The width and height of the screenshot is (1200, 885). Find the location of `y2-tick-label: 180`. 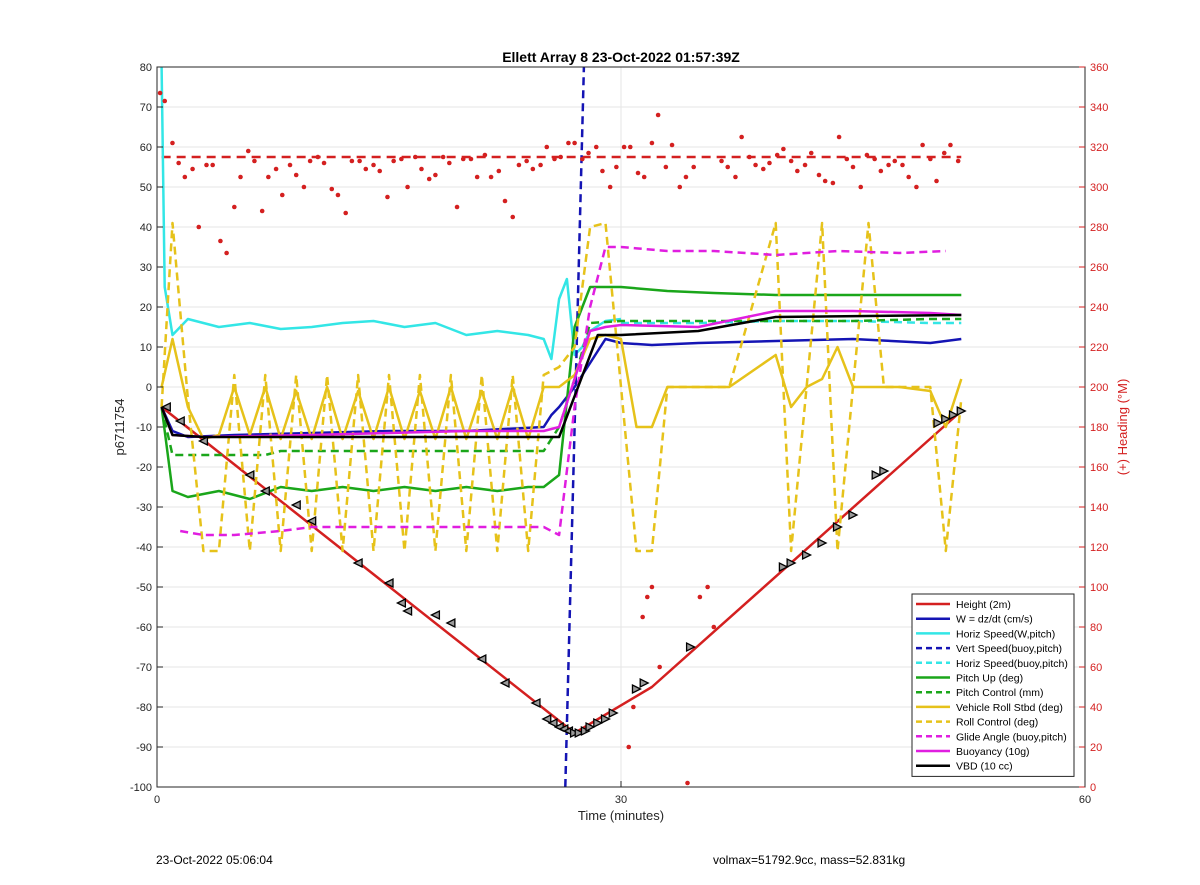

y2-tick-label: 180 is located at coordinates (1099, 428).